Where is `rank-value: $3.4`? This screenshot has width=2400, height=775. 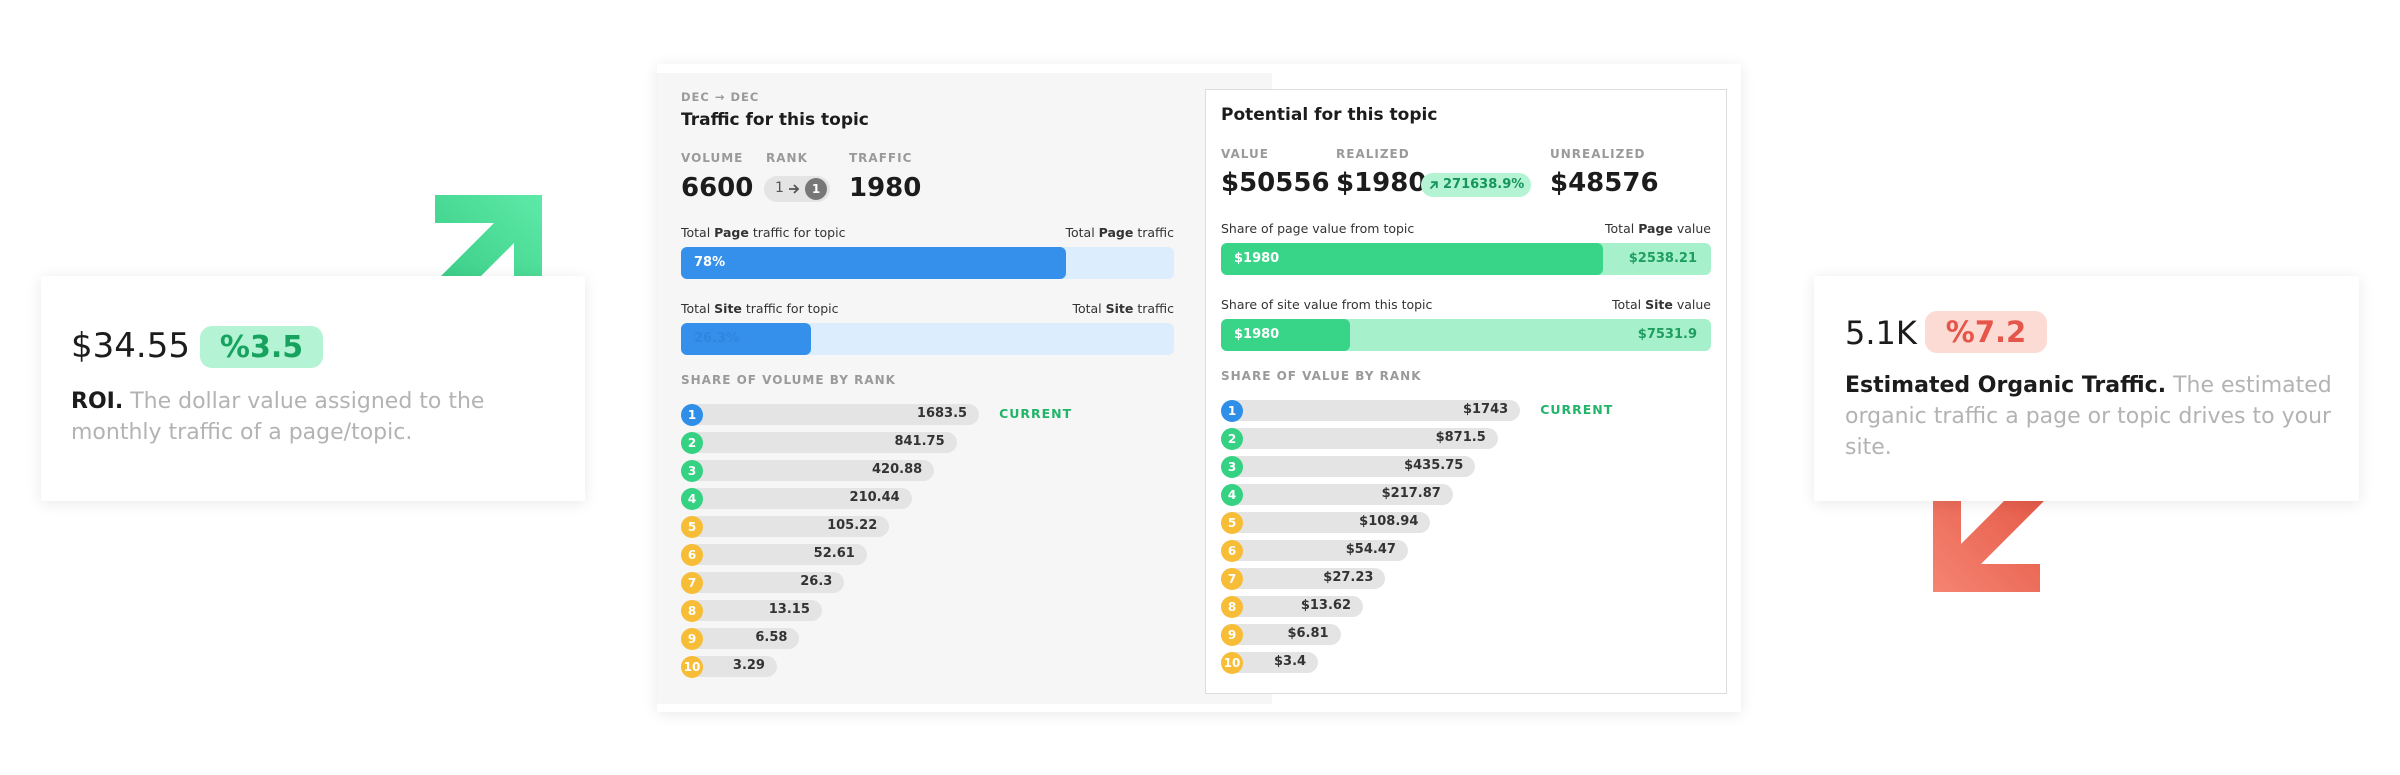 rank-value: $3.4 is located at coordinates (1290, 661).